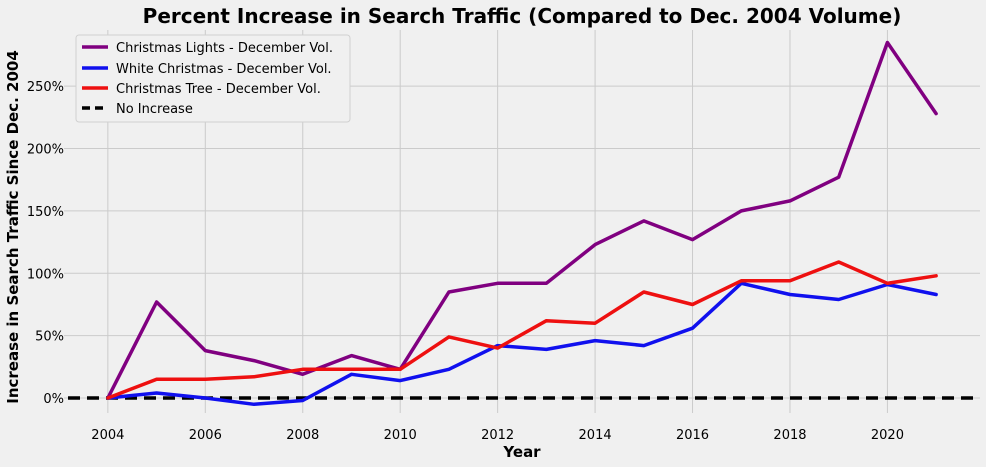 The image size is (986, 467). I want to click on legend-label-no-increase: No Increase, so click(154, 109).